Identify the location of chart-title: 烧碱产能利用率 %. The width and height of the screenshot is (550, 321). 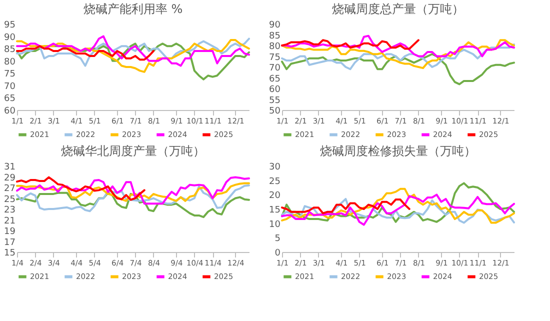
(133, 9).